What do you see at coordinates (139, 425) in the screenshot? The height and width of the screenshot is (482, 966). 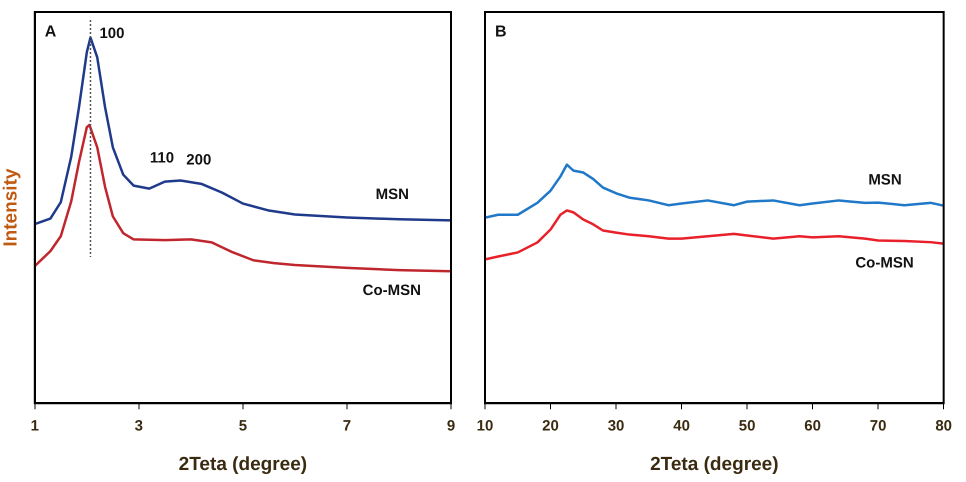 I see `x-tick-label: 3` at bounding box center [139, 425].